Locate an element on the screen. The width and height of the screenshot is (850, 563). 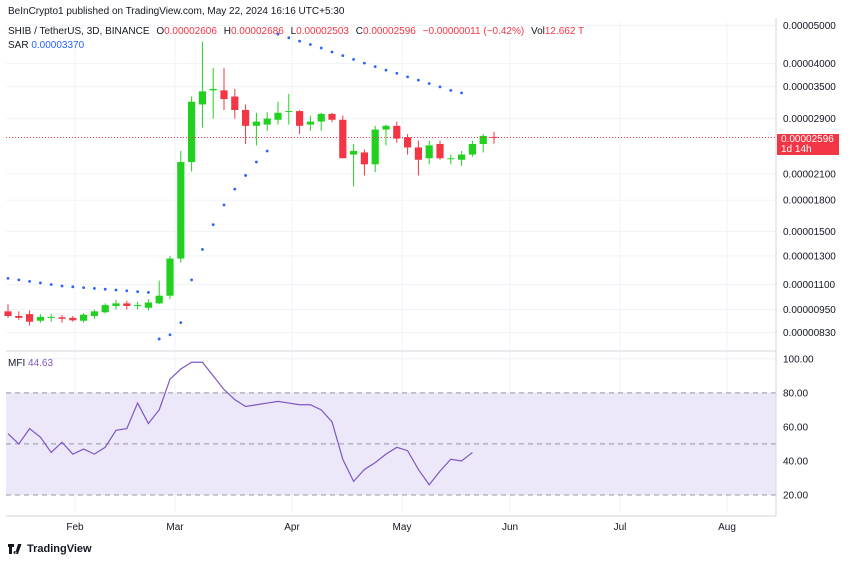
mfi-tick-label: 100.00 is located at coordinates (798, 359).